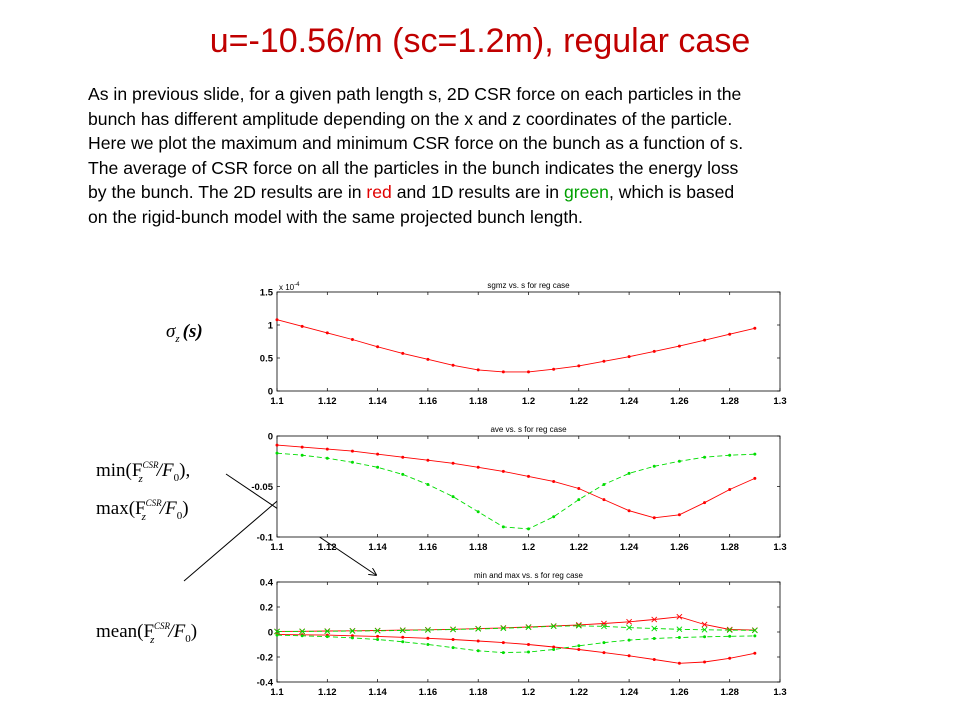 The width and height of the screenshot is (960, 720). What do you see at coordinates (119, 470) in the screenshot?
I see `min-prefix: min(F` at bounding box center [119, 470].